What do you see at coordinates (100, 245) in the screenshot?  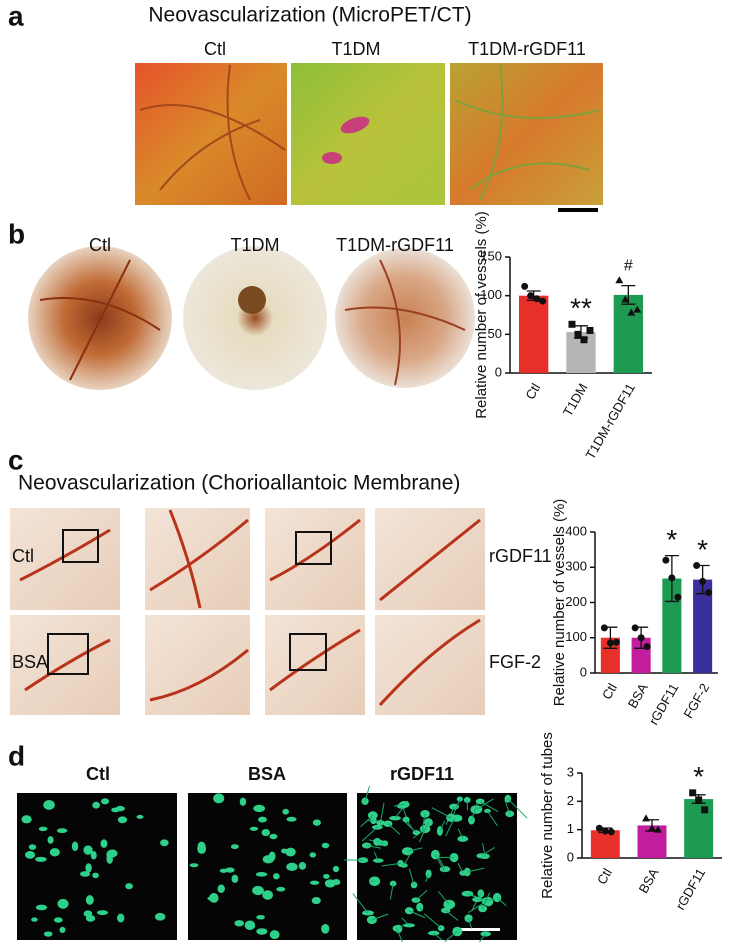 I see `image-label: Ctl` at bounding box center [100, 245].